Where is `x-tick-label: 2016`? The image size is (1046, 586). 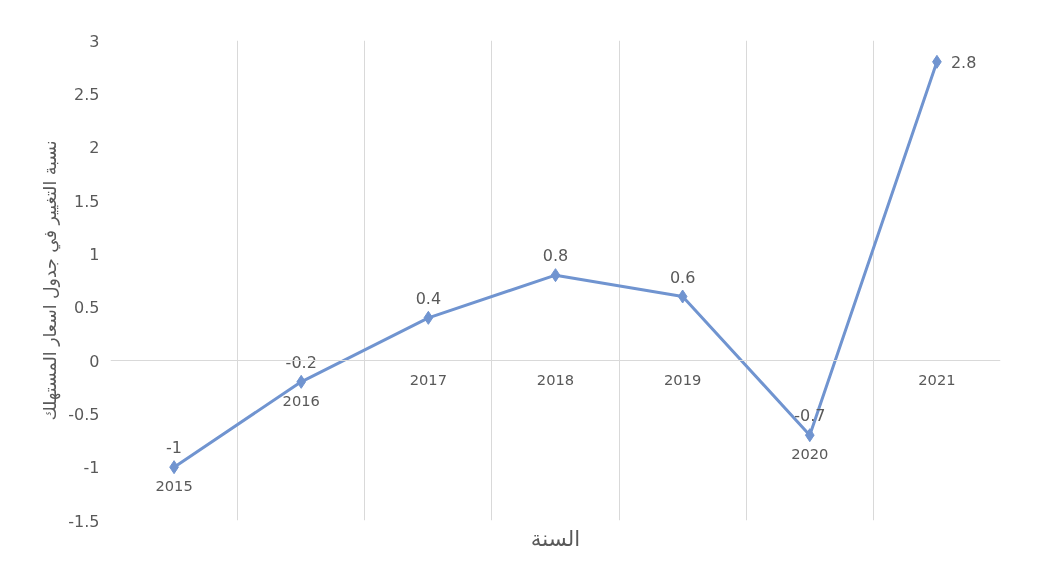
x-tick-label: 2016 is located at coordinates (301, 400).